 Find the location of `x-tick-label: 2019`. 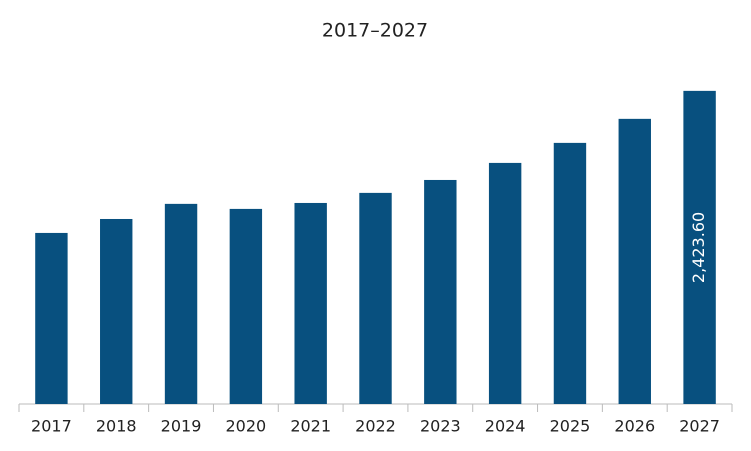

x-tick-label: 2019 is located at coordinates (181, 426).